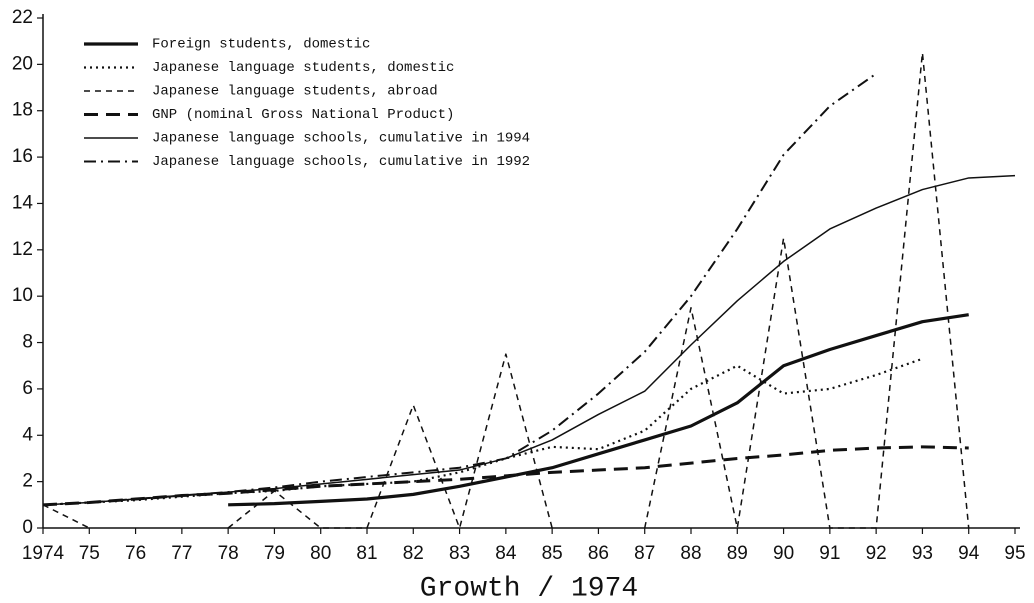 This screenshot has height=603, width=1034. I want to click on x-tick-label: 81, so click(366, 553).